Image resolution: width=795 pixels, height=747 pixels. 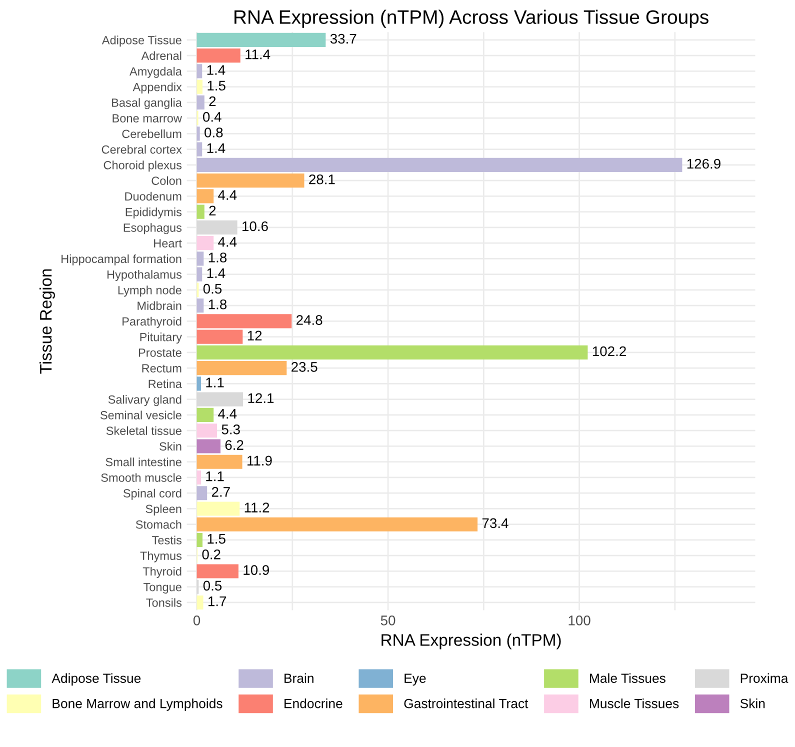 What do you see at coordinates (144, 462) in the screenshot?
I see `y-tick-label: Small intestine` at bounding box center [144, 462].